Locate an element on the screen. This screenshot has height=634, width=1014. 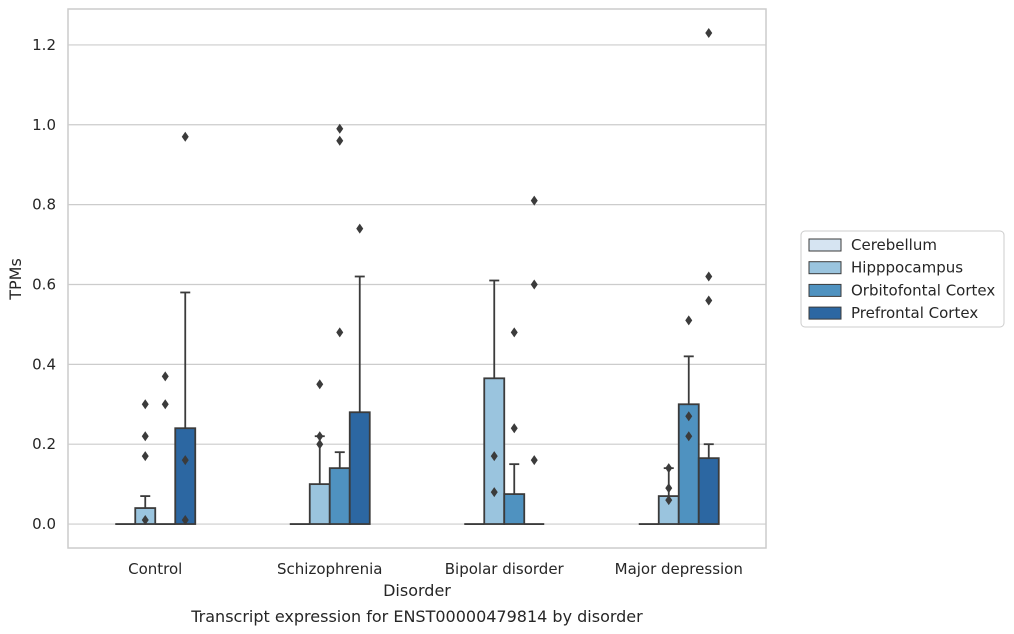
x-tick-label: Control is located at coordinates (155, 569).